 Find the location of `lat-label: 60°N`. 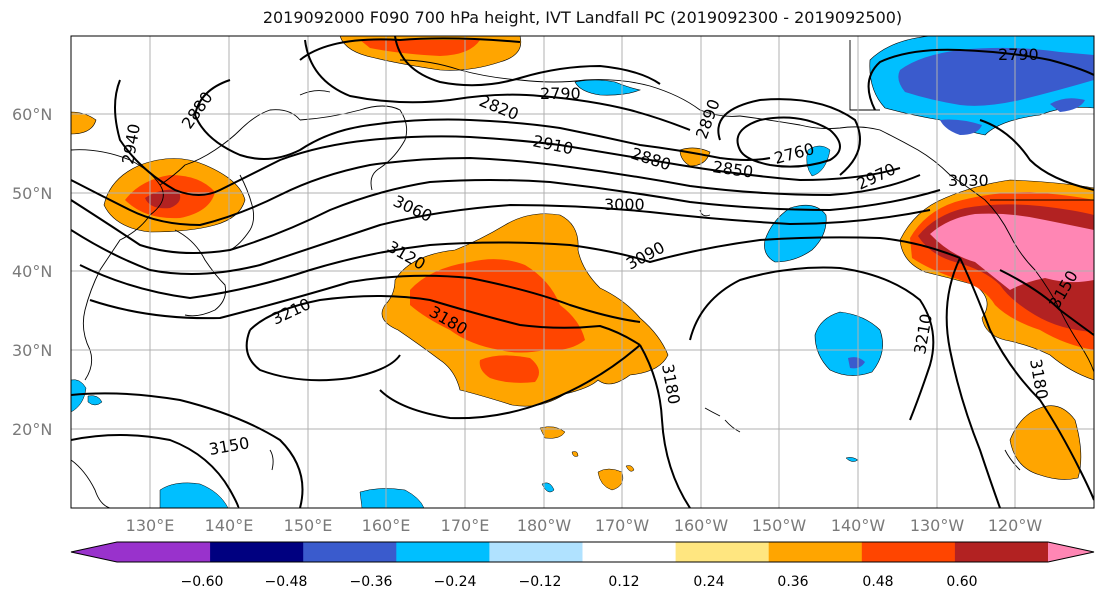

lat-label: 60°N is located at coordinates (32, 114).